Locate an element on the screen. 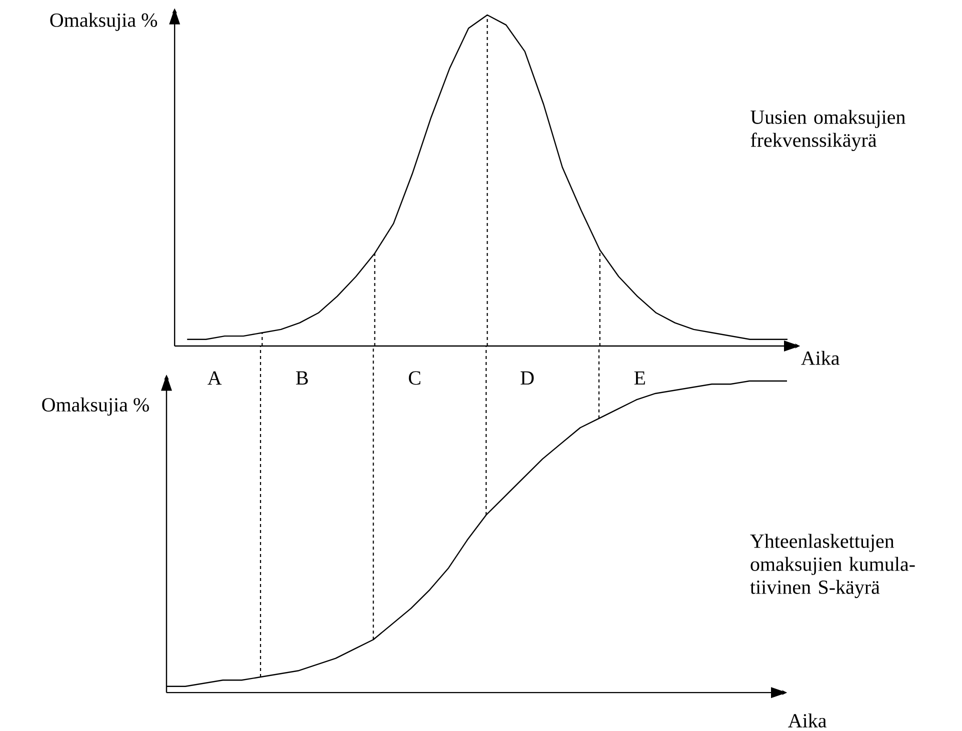 The height and width of the screenshot is (731, 962). annotation: C is located at coordinates (414, 378).